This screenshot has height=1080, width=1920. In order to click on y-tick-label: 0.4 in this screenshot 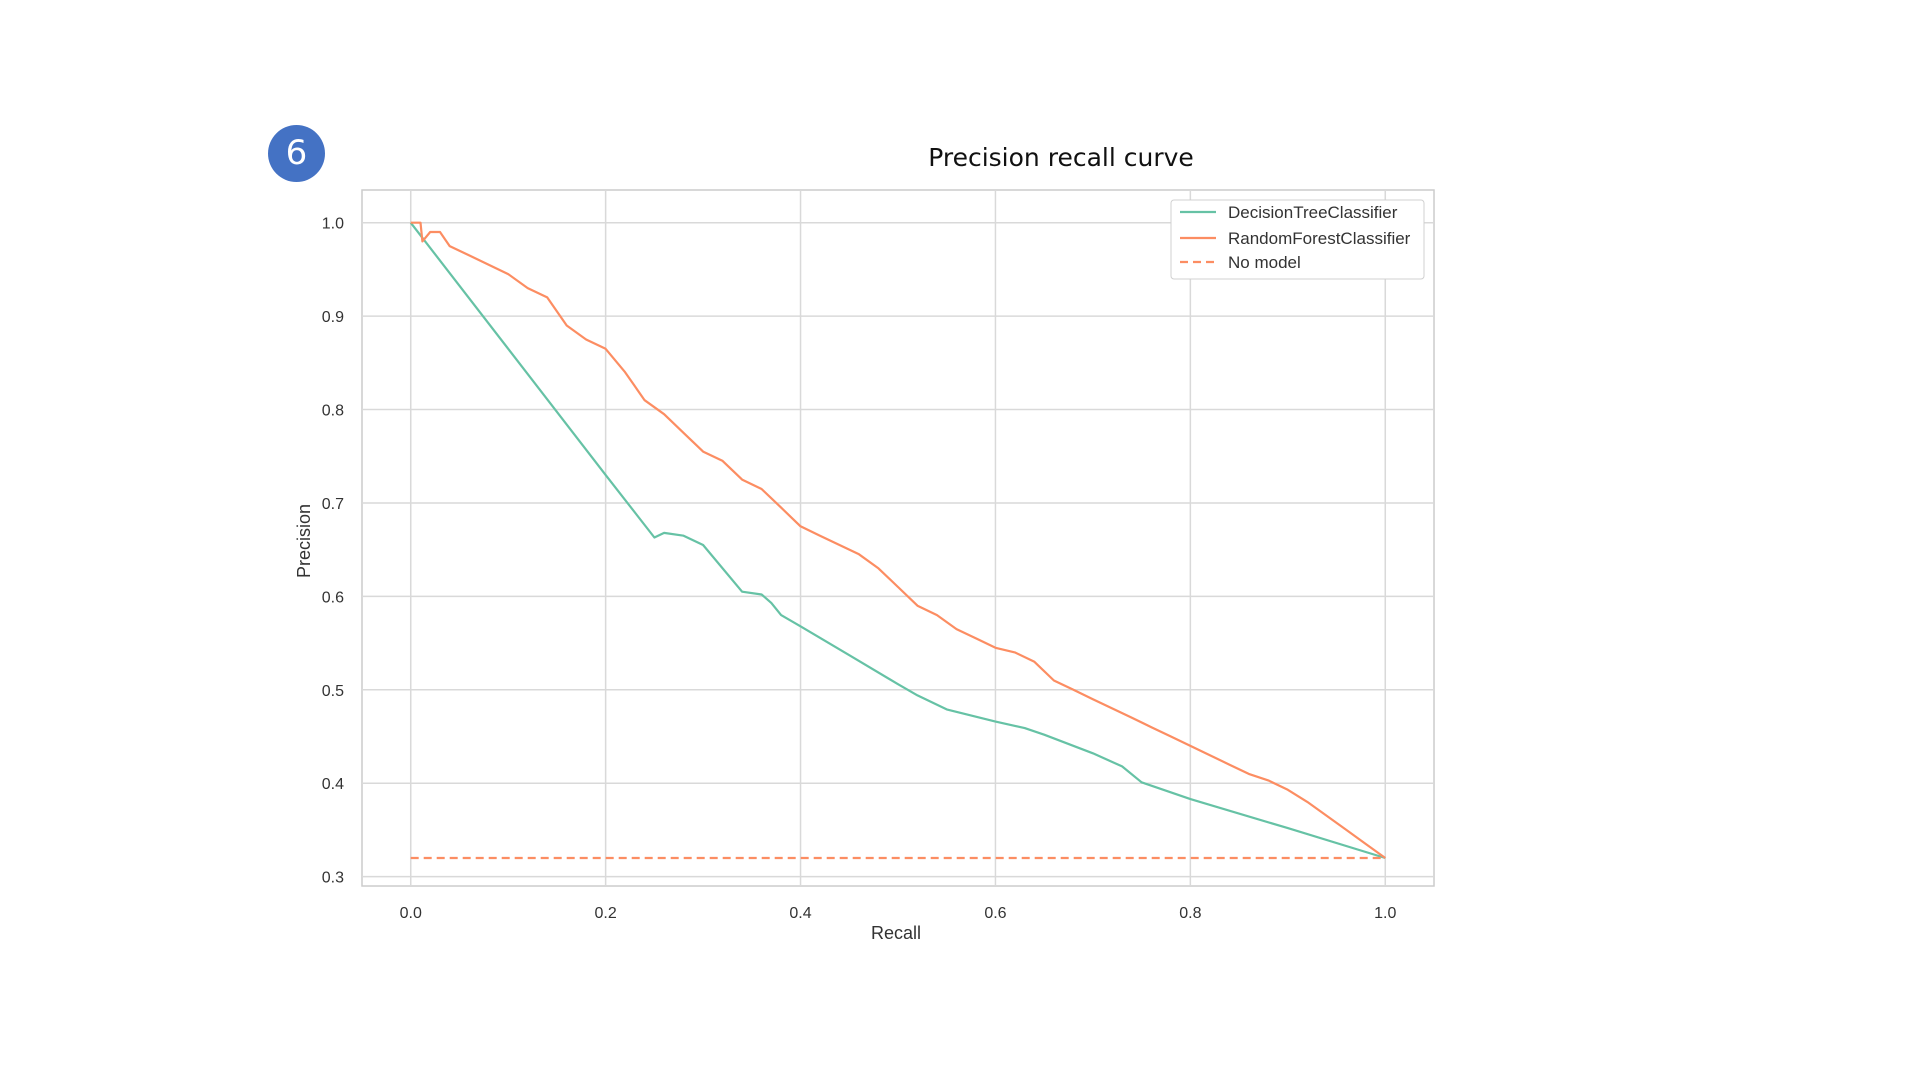, I will do `click(333, 784)`.